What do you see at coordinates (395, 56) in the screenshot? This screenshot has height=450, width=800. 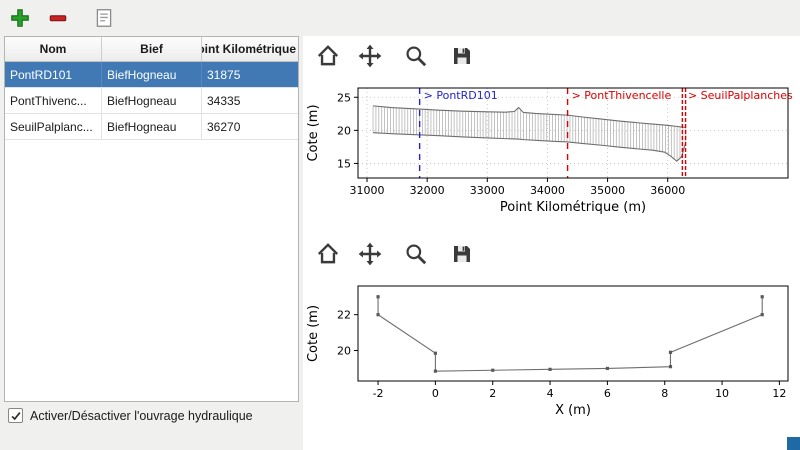 I see `profile-chart-toolbar` at bounding box center [395, 56].